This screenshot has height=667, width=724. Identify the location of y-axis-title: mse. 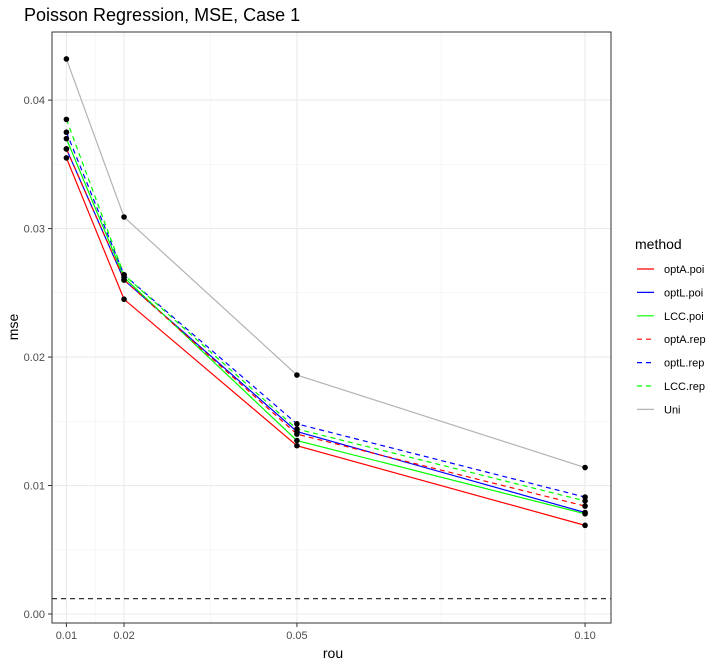
(13, 327).